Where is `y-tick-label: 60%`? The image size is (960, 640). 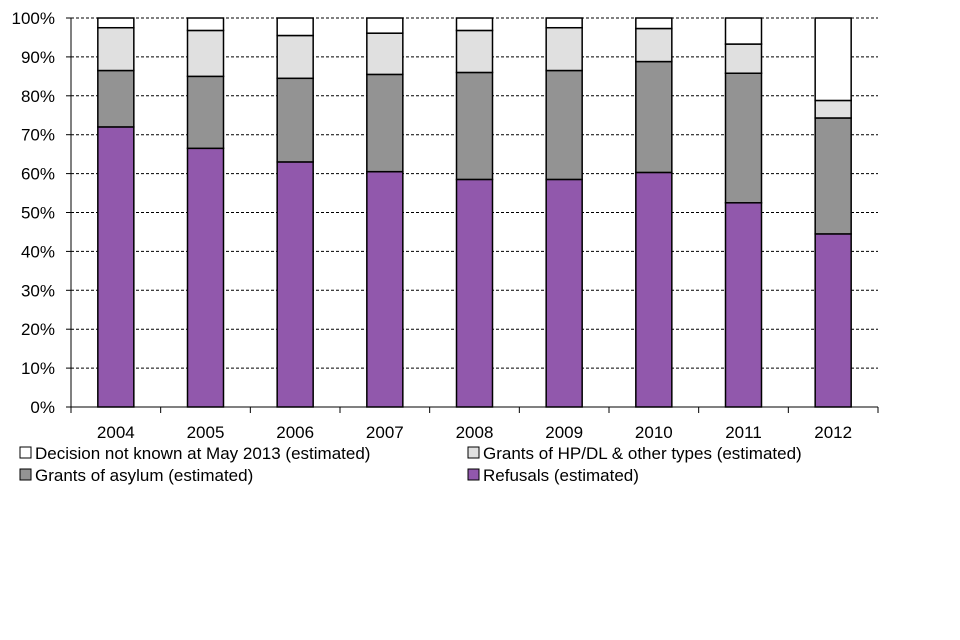
y-tick-label: 60% is located at coordinates (38, 174).